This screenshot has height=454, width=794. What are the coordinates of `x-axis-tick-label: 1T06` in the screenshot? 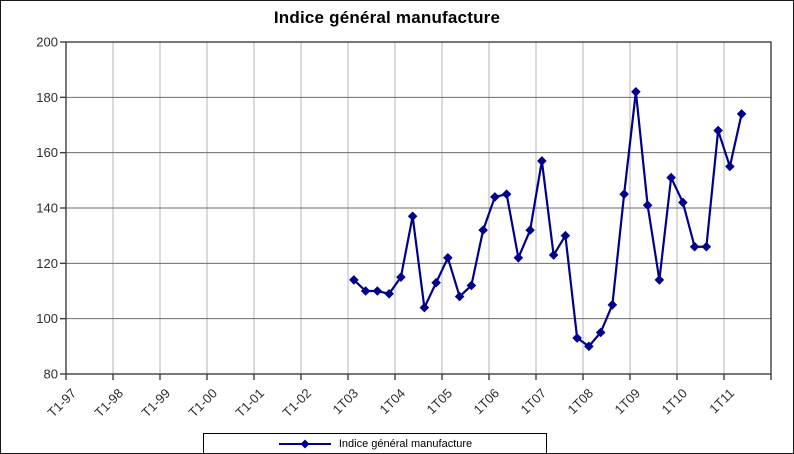 It's located at (487, 402).